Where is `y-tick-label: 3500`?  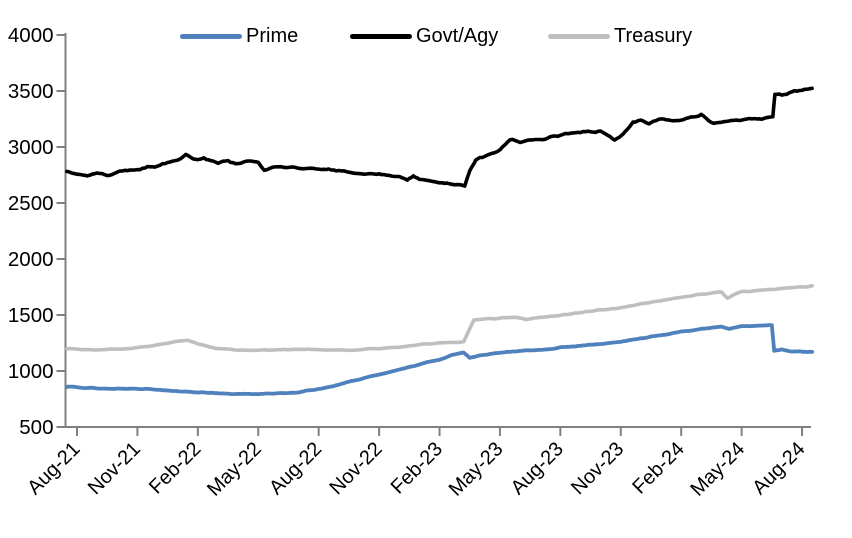
y-tick-label: 3500 is located at coordinates (31, 91).